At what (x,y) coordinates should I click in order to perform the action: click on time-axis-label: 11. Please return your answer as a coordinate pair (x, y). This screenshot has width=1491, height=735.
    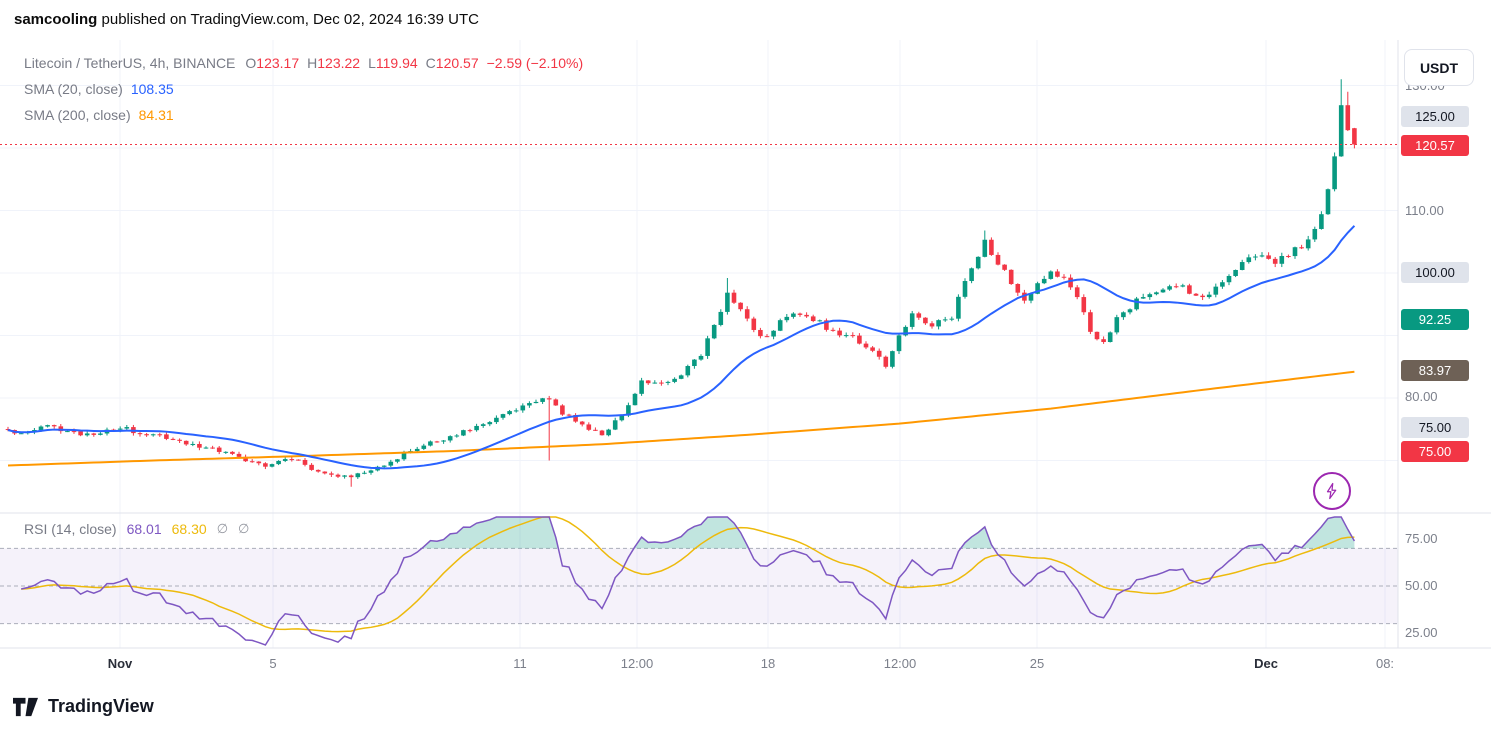
    Looking at the image, I should click on (520, 663).